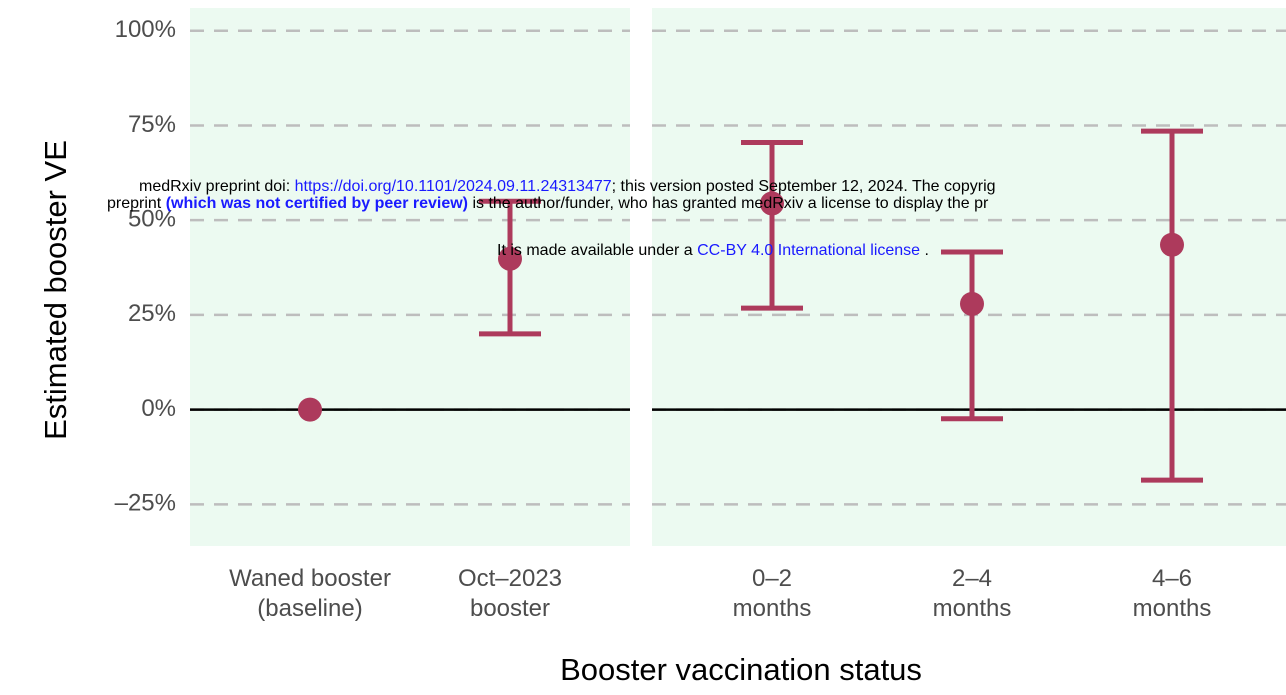 Image resolution: width=1286 pixels, height=695 pixels. I want to click on watermark-part: medRxiv preprint doi:, so click(217, 186).